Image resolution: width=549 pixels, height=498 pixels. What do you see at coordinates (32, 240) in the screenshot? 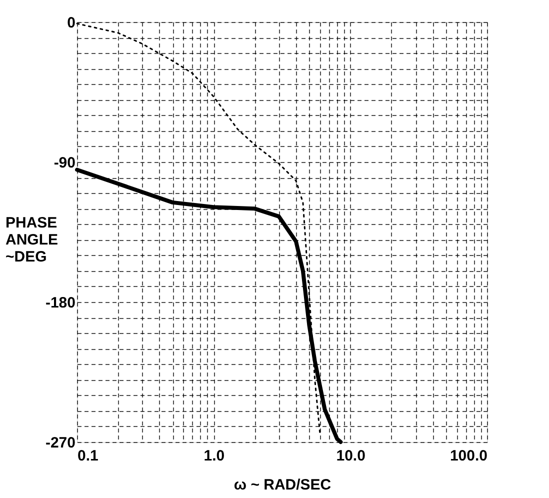
I see `y-axis-title: PHASE ANGLE ~DEG` at bounding box center [32, 240].